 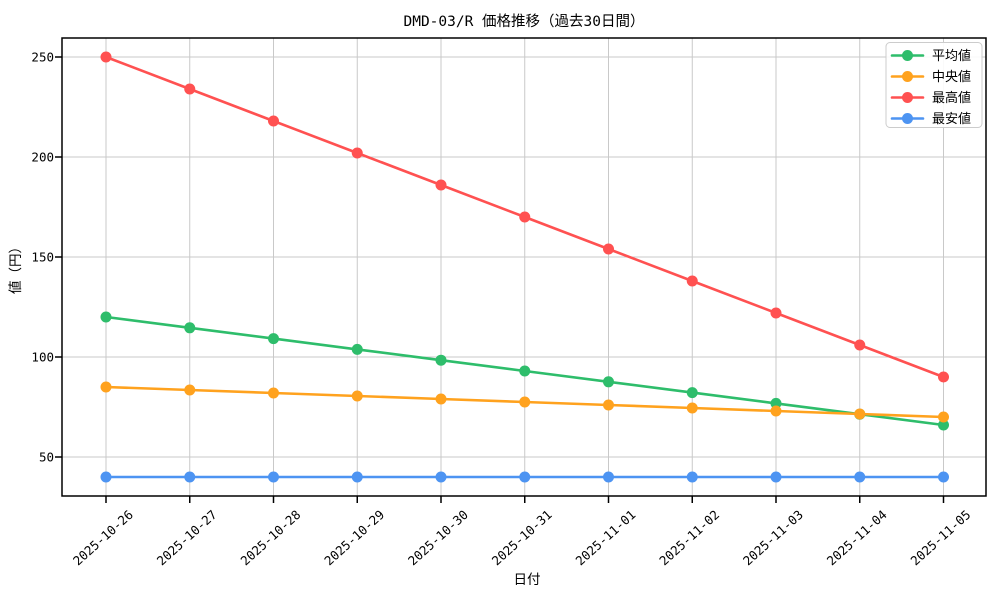 What do you see at coordinates (907, 118) in the screenshot?
I see `legend-marker-min` at bounding box center [907, 118].